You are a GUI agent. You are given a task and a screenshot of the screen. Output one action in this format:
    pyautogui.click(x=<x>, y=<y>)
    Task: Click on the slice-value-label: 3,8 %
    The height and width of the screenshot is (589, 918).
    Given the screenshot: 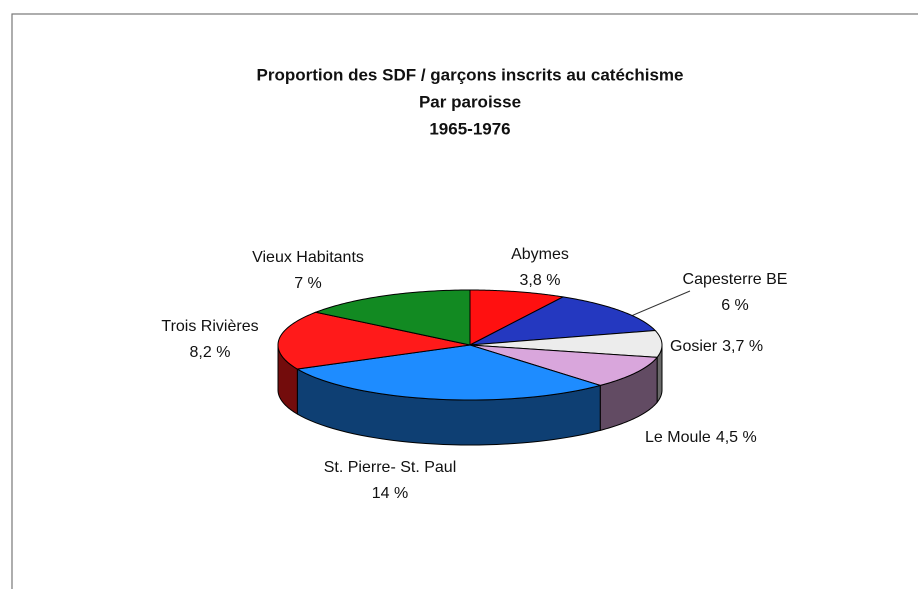 What is the action you would take?
    pyautogui.click(x=540, y=280)
    